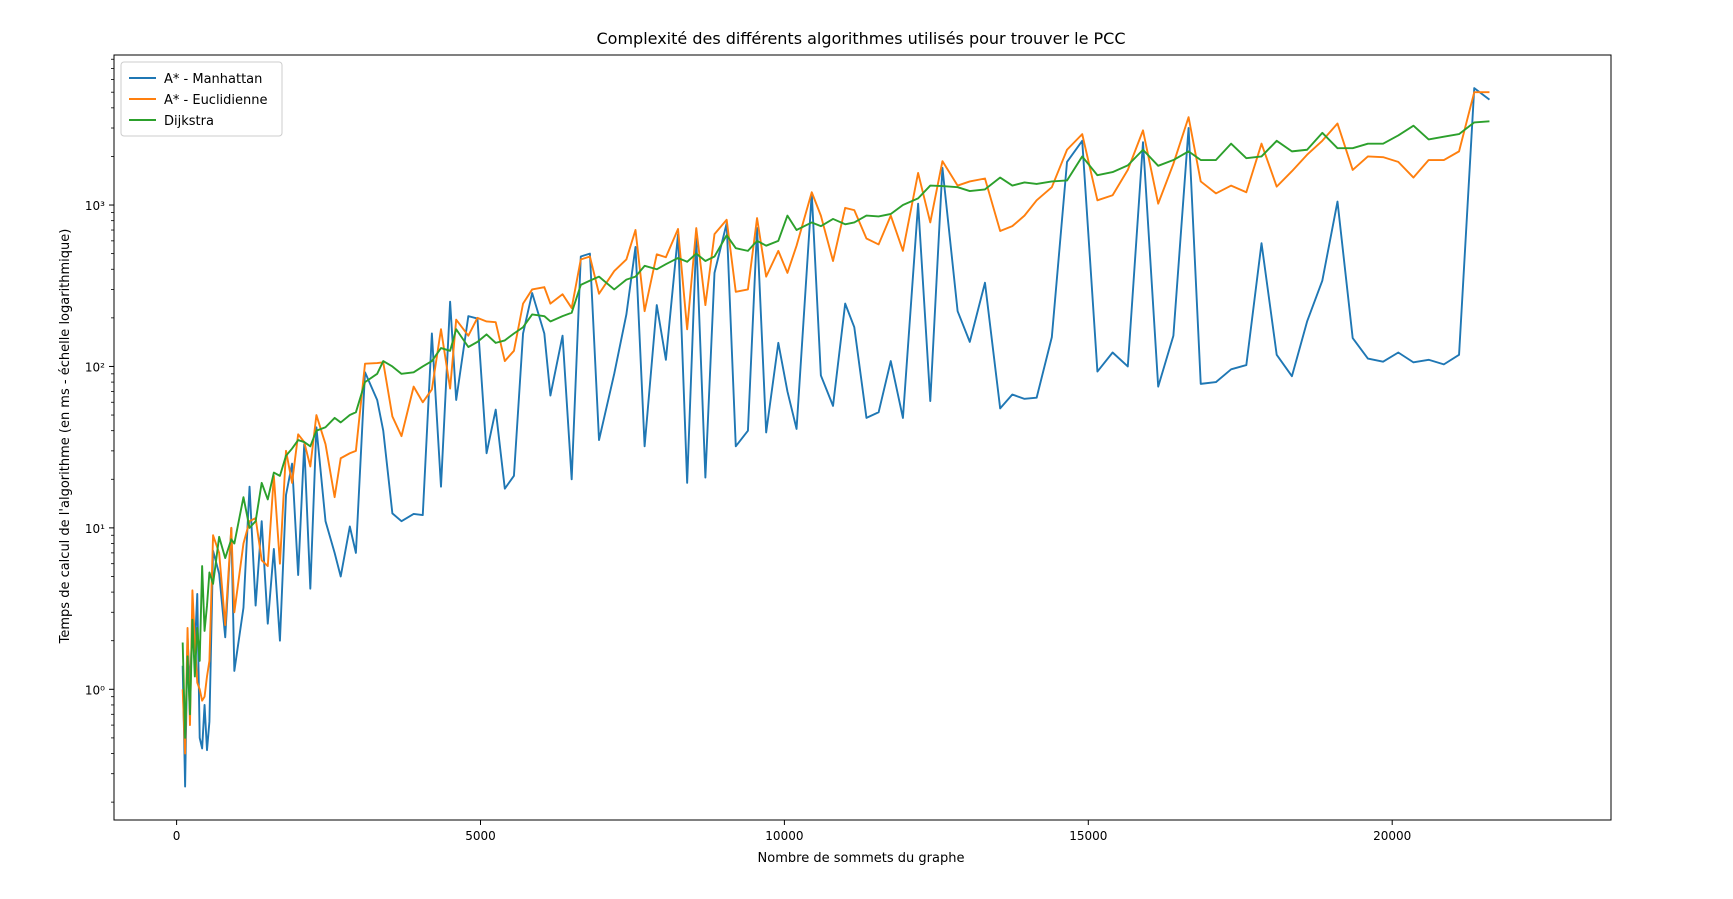 The width and height of the screenshot is (1733, 899). I want to click on y-tick-label: 10⁰, so click(95, 690).